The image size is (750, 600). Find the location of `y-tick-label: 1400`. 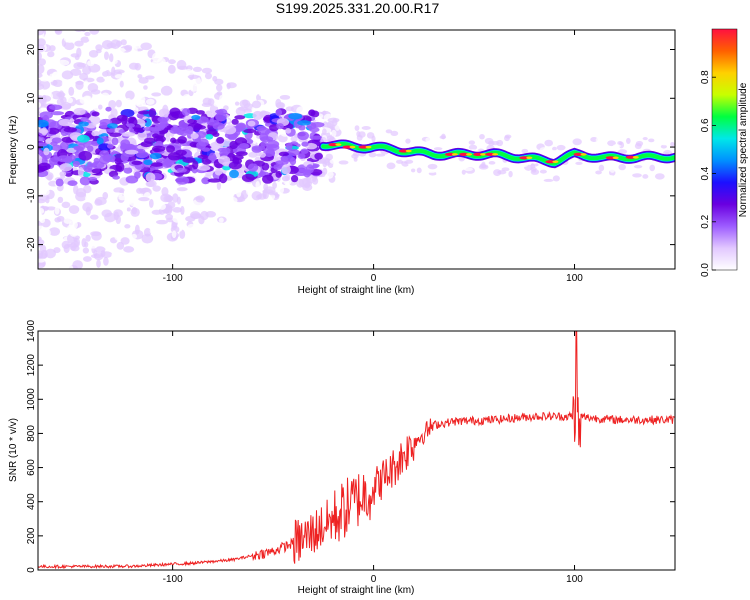

y-tick-label: 1400 is located at coordinates (31, 330).